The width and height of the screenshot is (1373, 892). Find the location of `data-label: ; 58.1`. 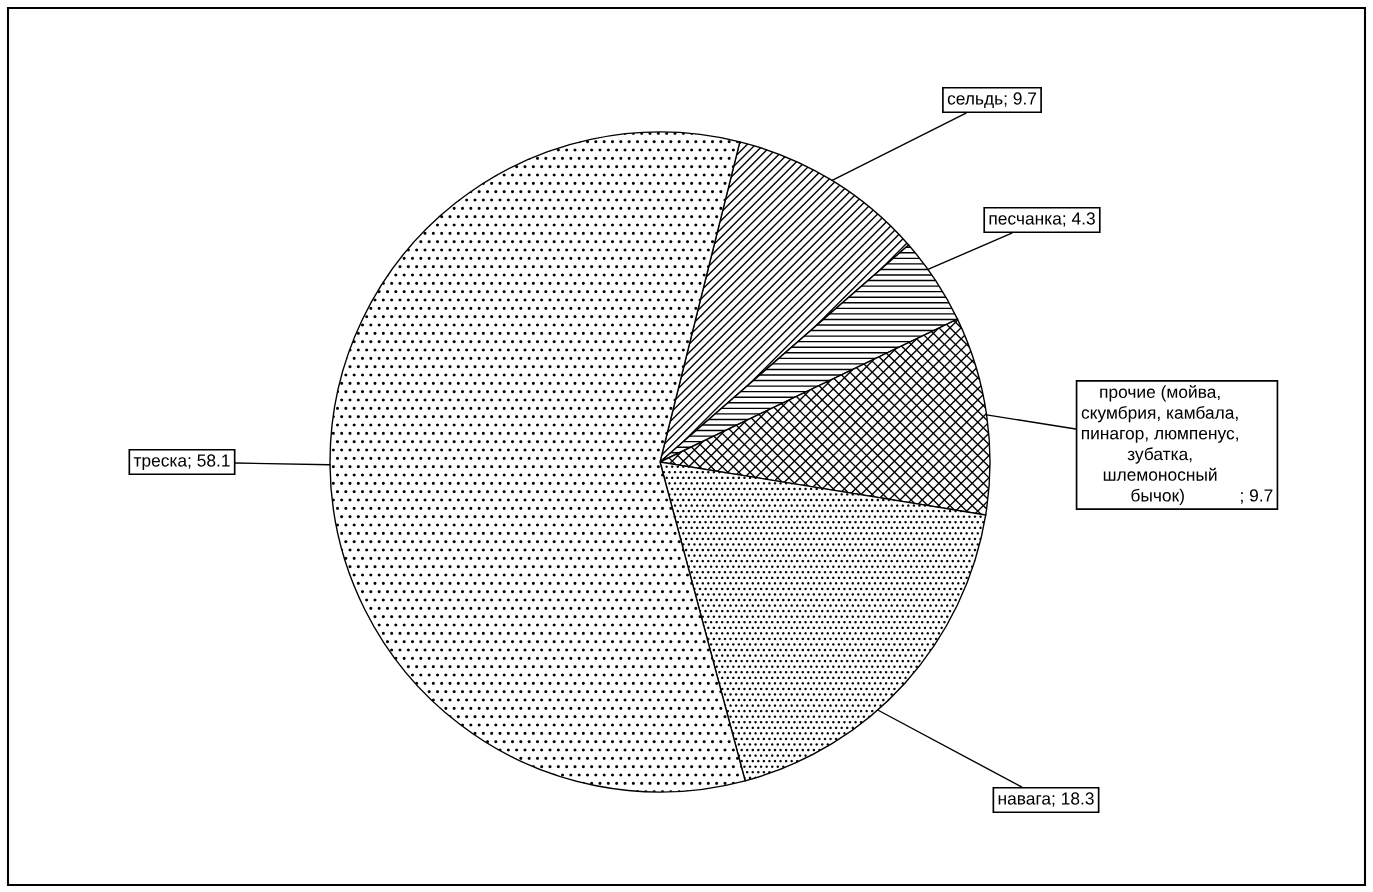

data-label: ; 58.1 is located at coordinates (209, 461).